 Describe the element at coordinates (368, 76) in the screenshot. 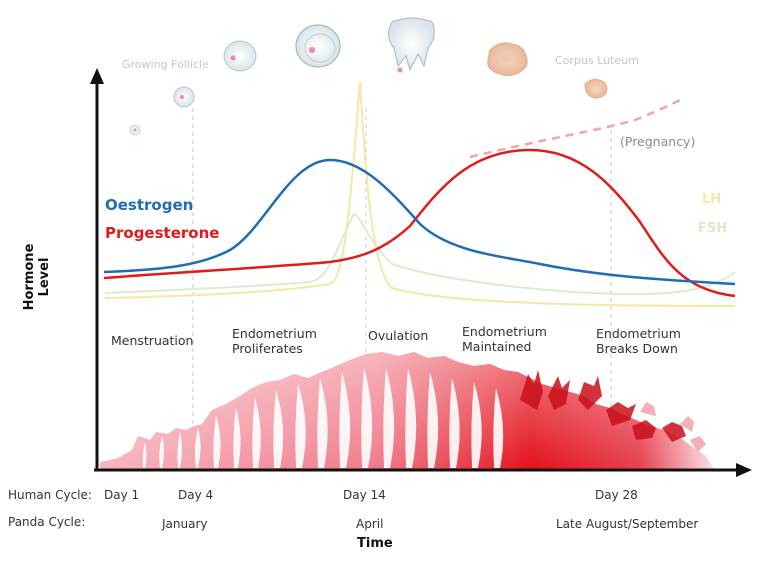

I see `follicle-illustrations` at that location.